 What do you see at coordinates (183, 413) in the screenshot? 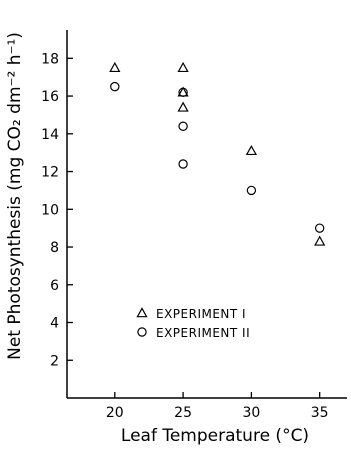
I see `x-tick-label: 25` at bounding box center [183, 413].